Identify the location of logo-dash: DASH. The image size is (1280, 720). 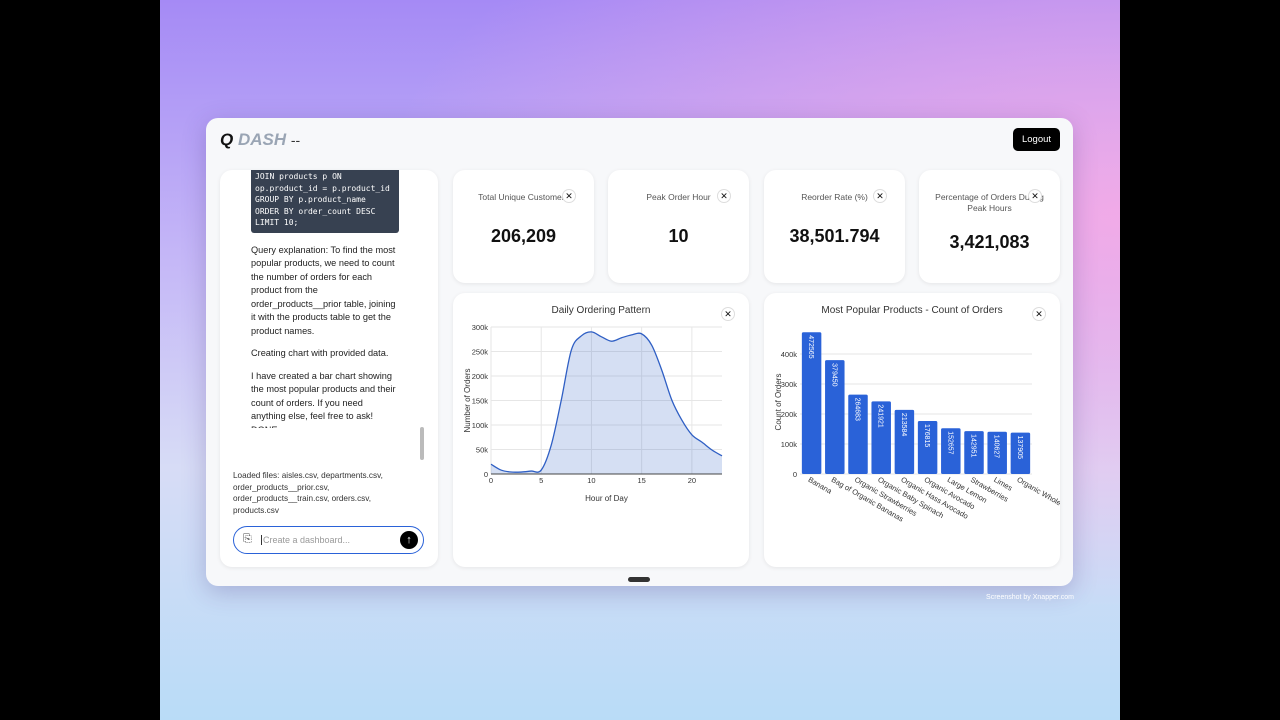
(262, 139).